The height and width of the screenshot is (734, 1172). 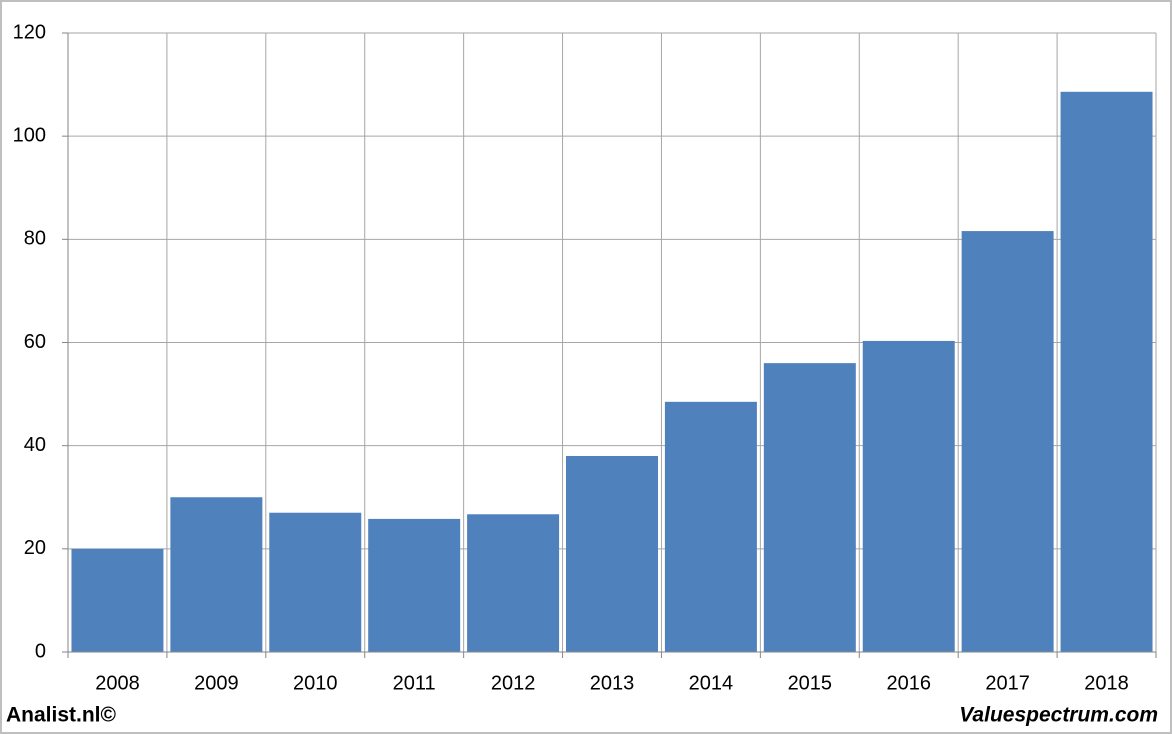 I want to click on x-tick-label: 2017, so click(x=1007, y=683).